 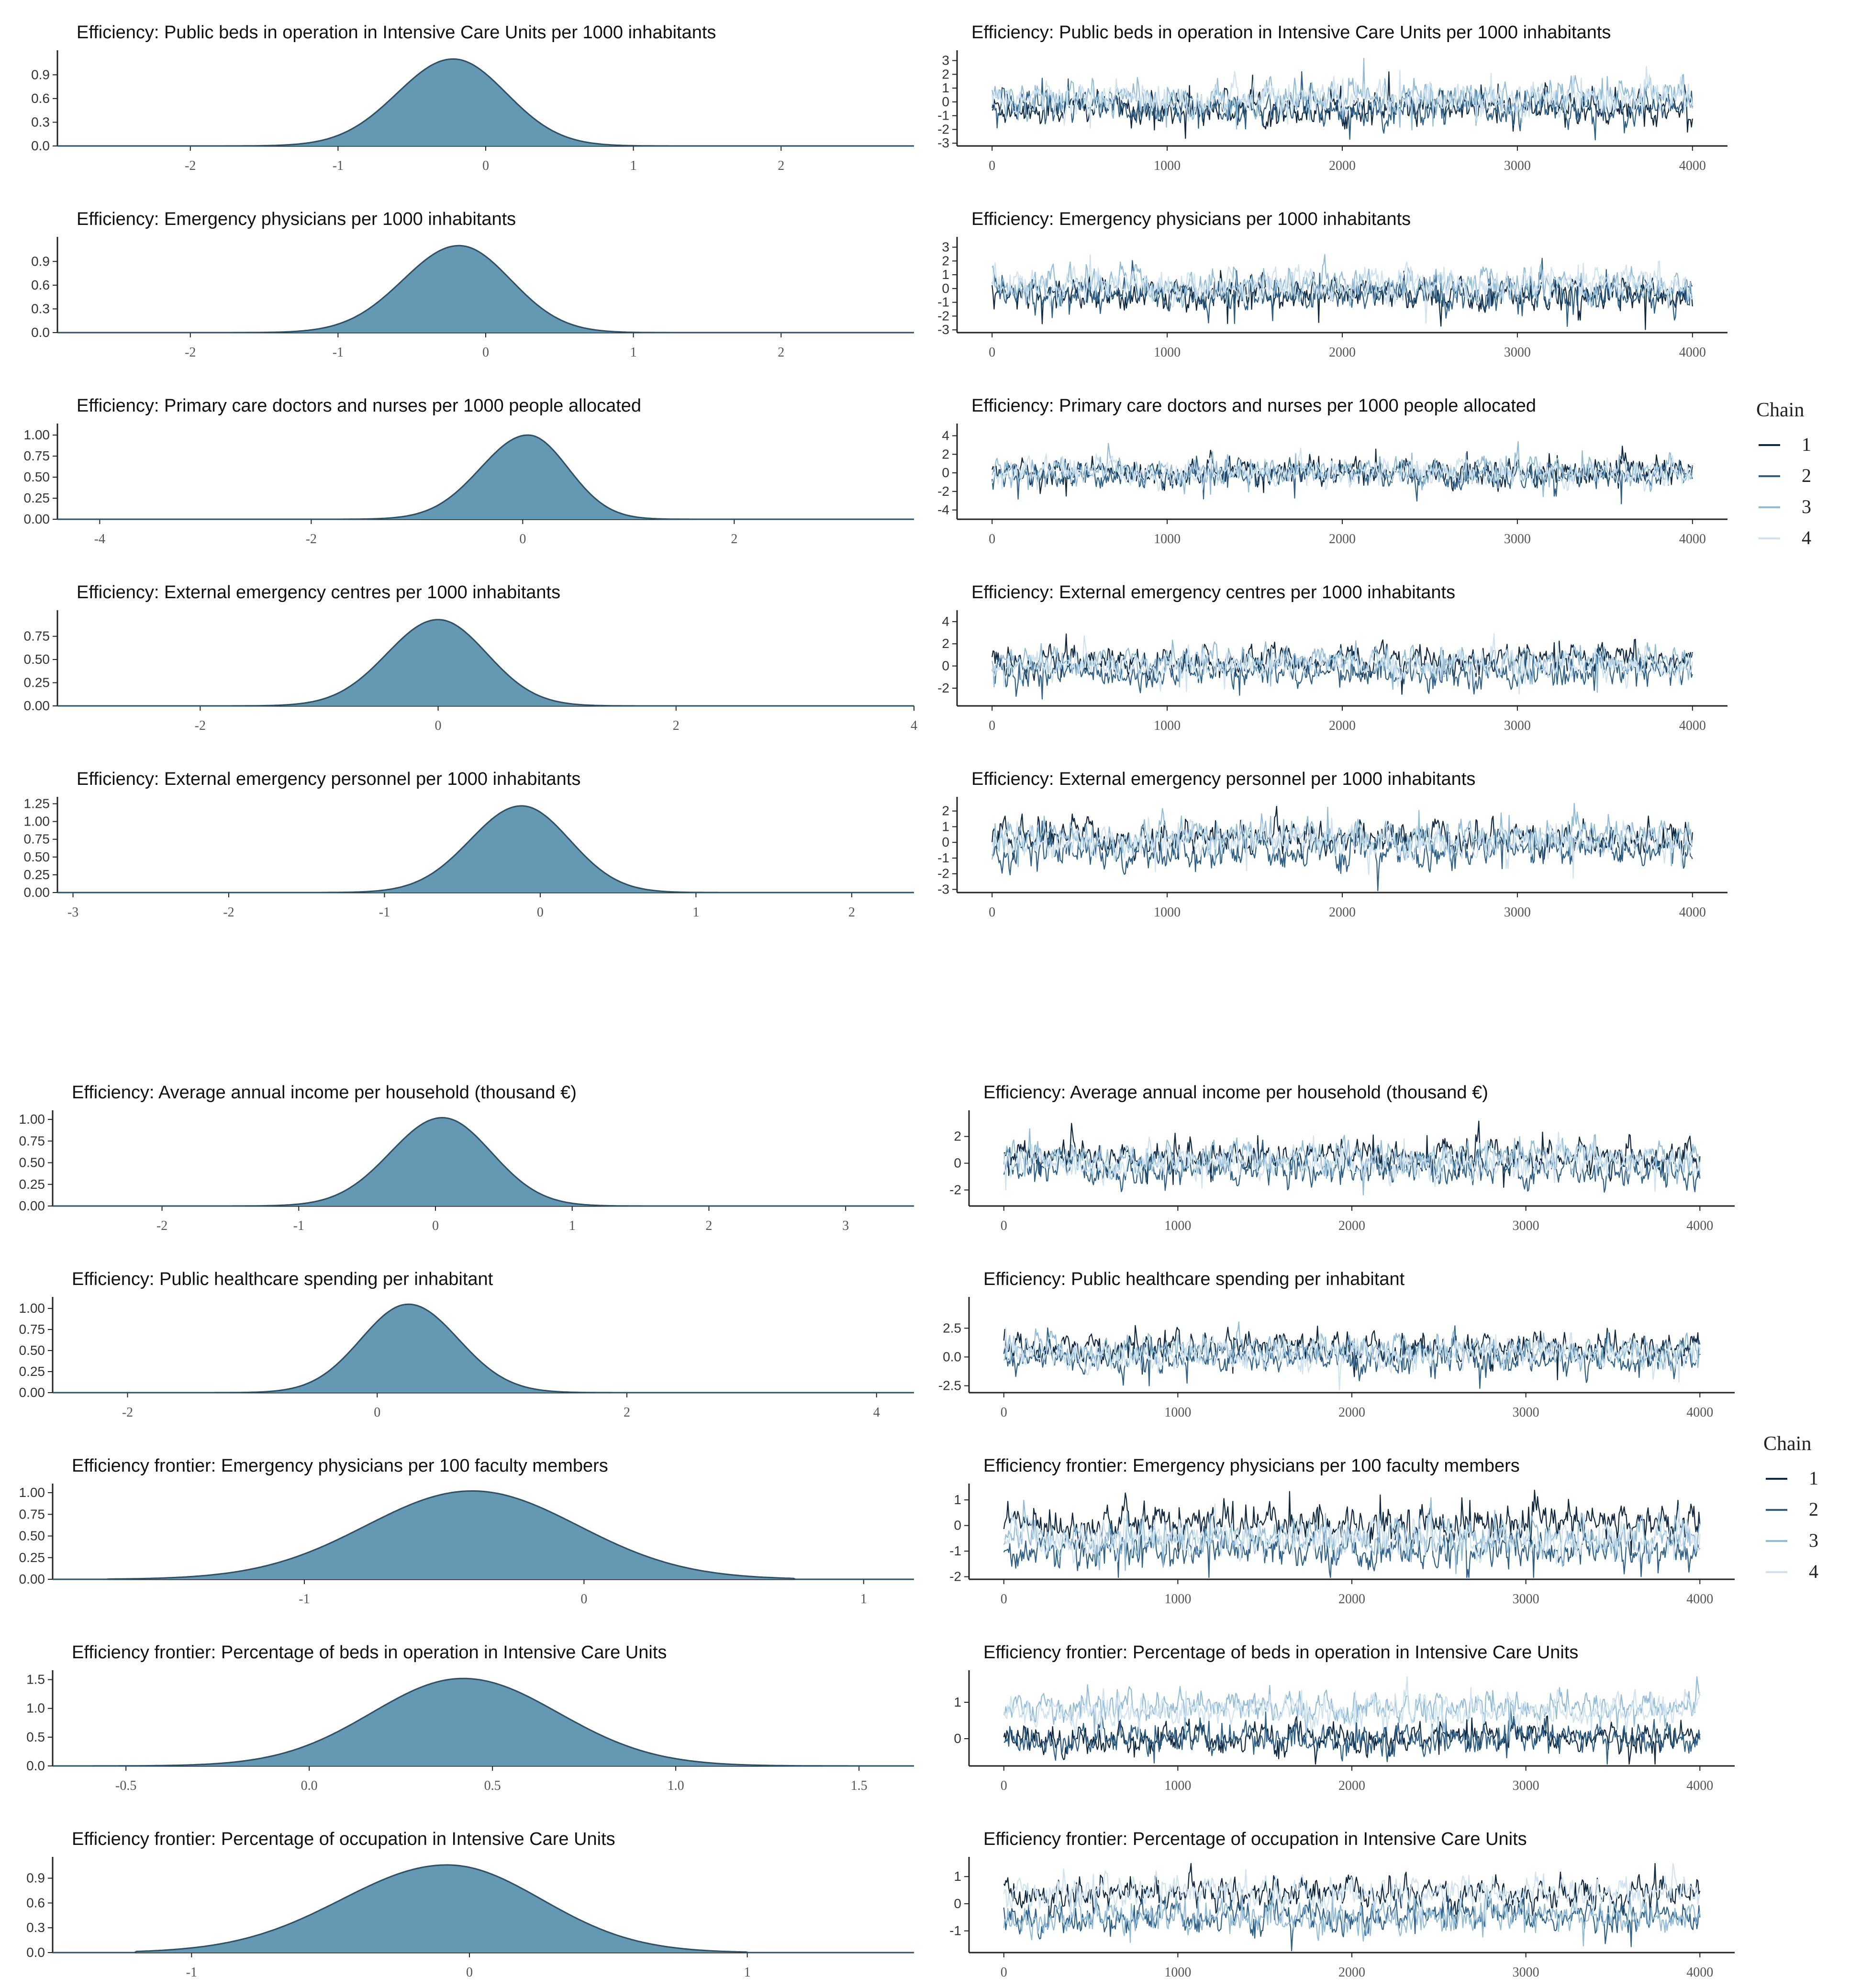 What do you see at coordinates (845, 1225) in the screenshot?
I see `x-tick-label: 3` at bounding box center [845, 1225].